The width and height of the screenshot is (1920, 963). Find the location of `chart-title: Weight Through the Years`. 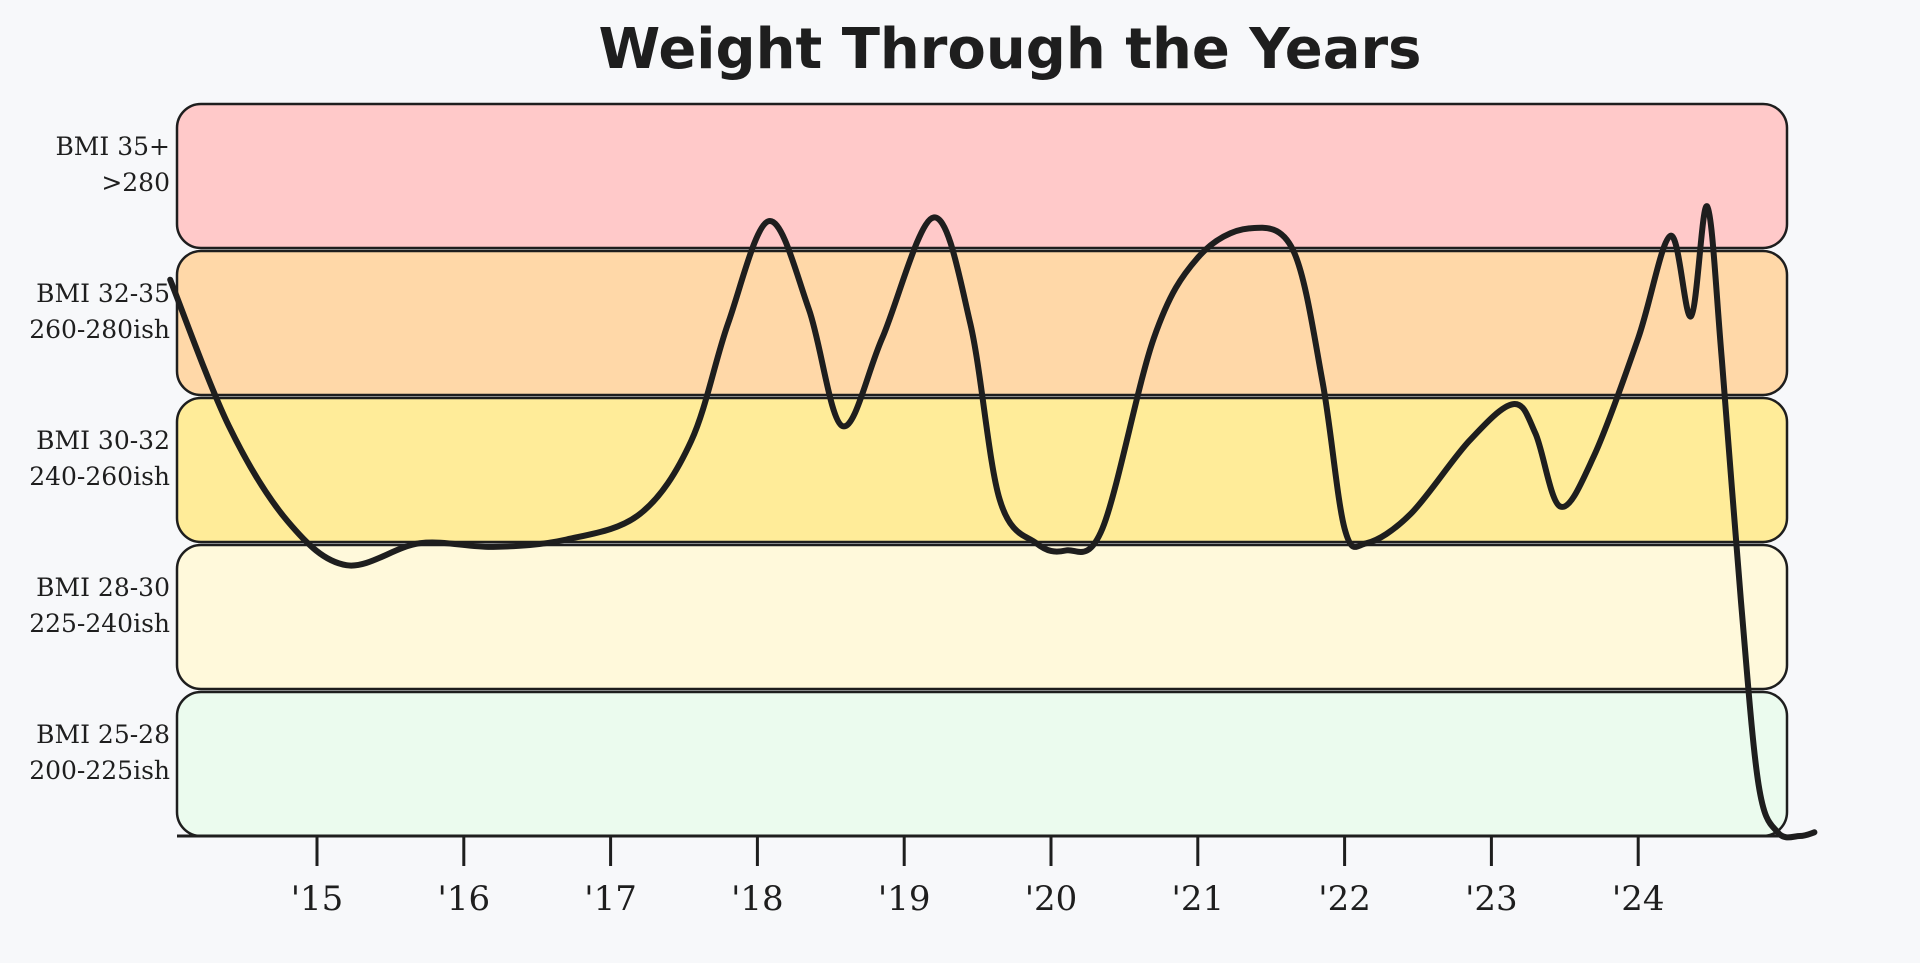

chart-title: Weight Through the Years is located at coordinates (1010, 49).